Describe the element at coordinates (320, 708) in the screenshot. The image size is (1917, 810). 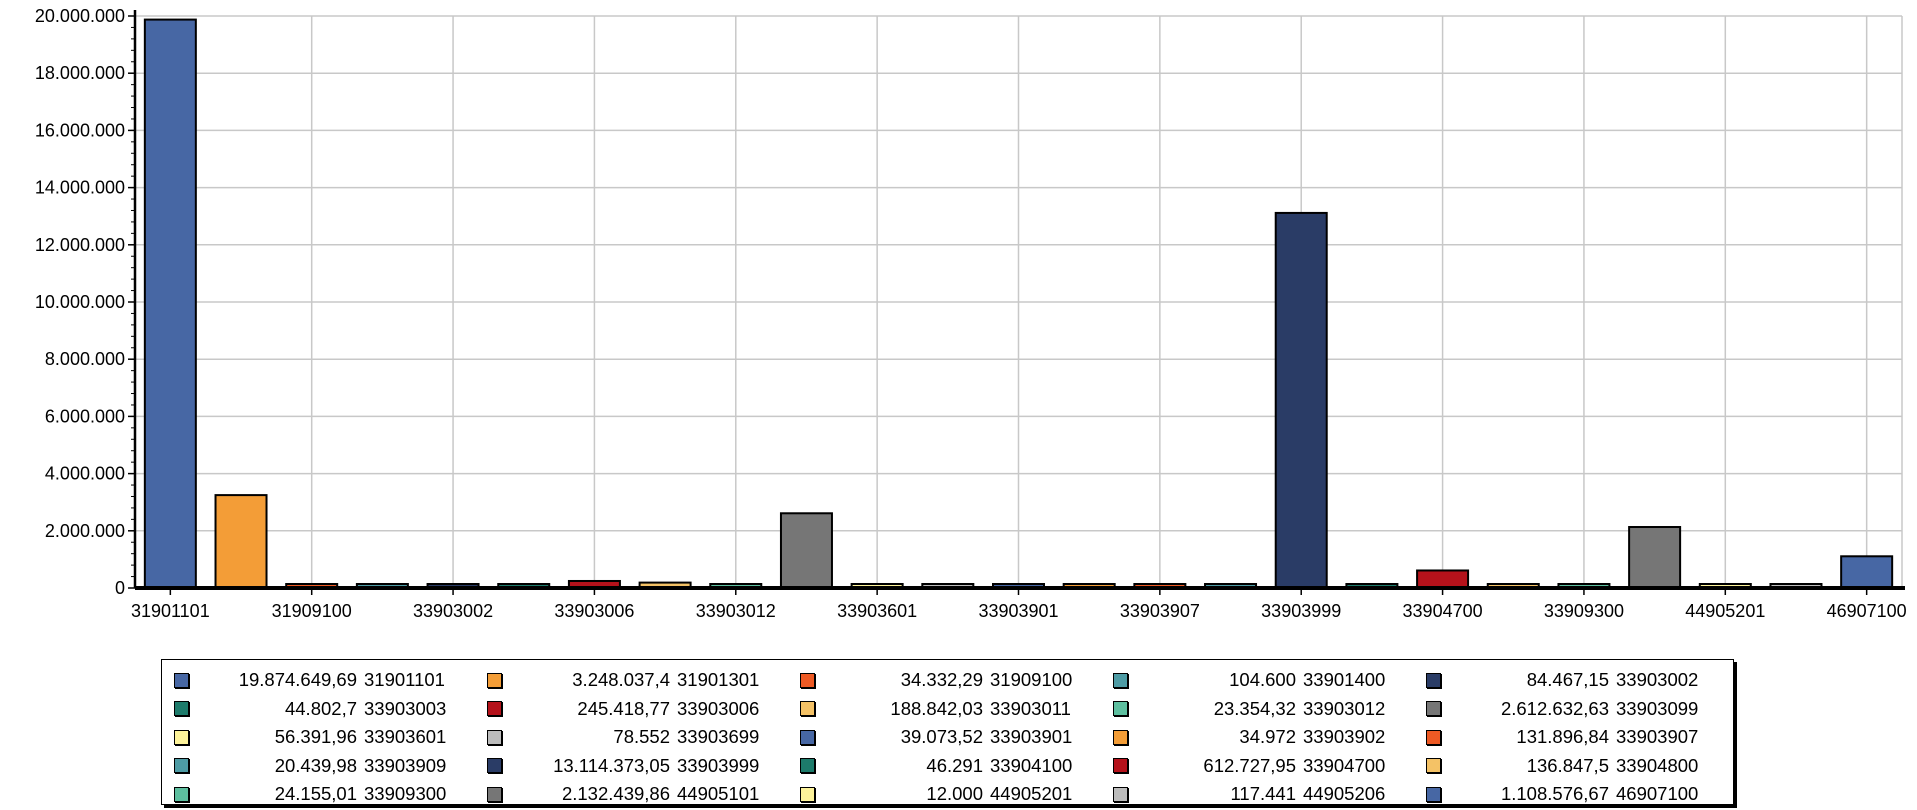
I see `legend-value: 44.802,7` at that location.